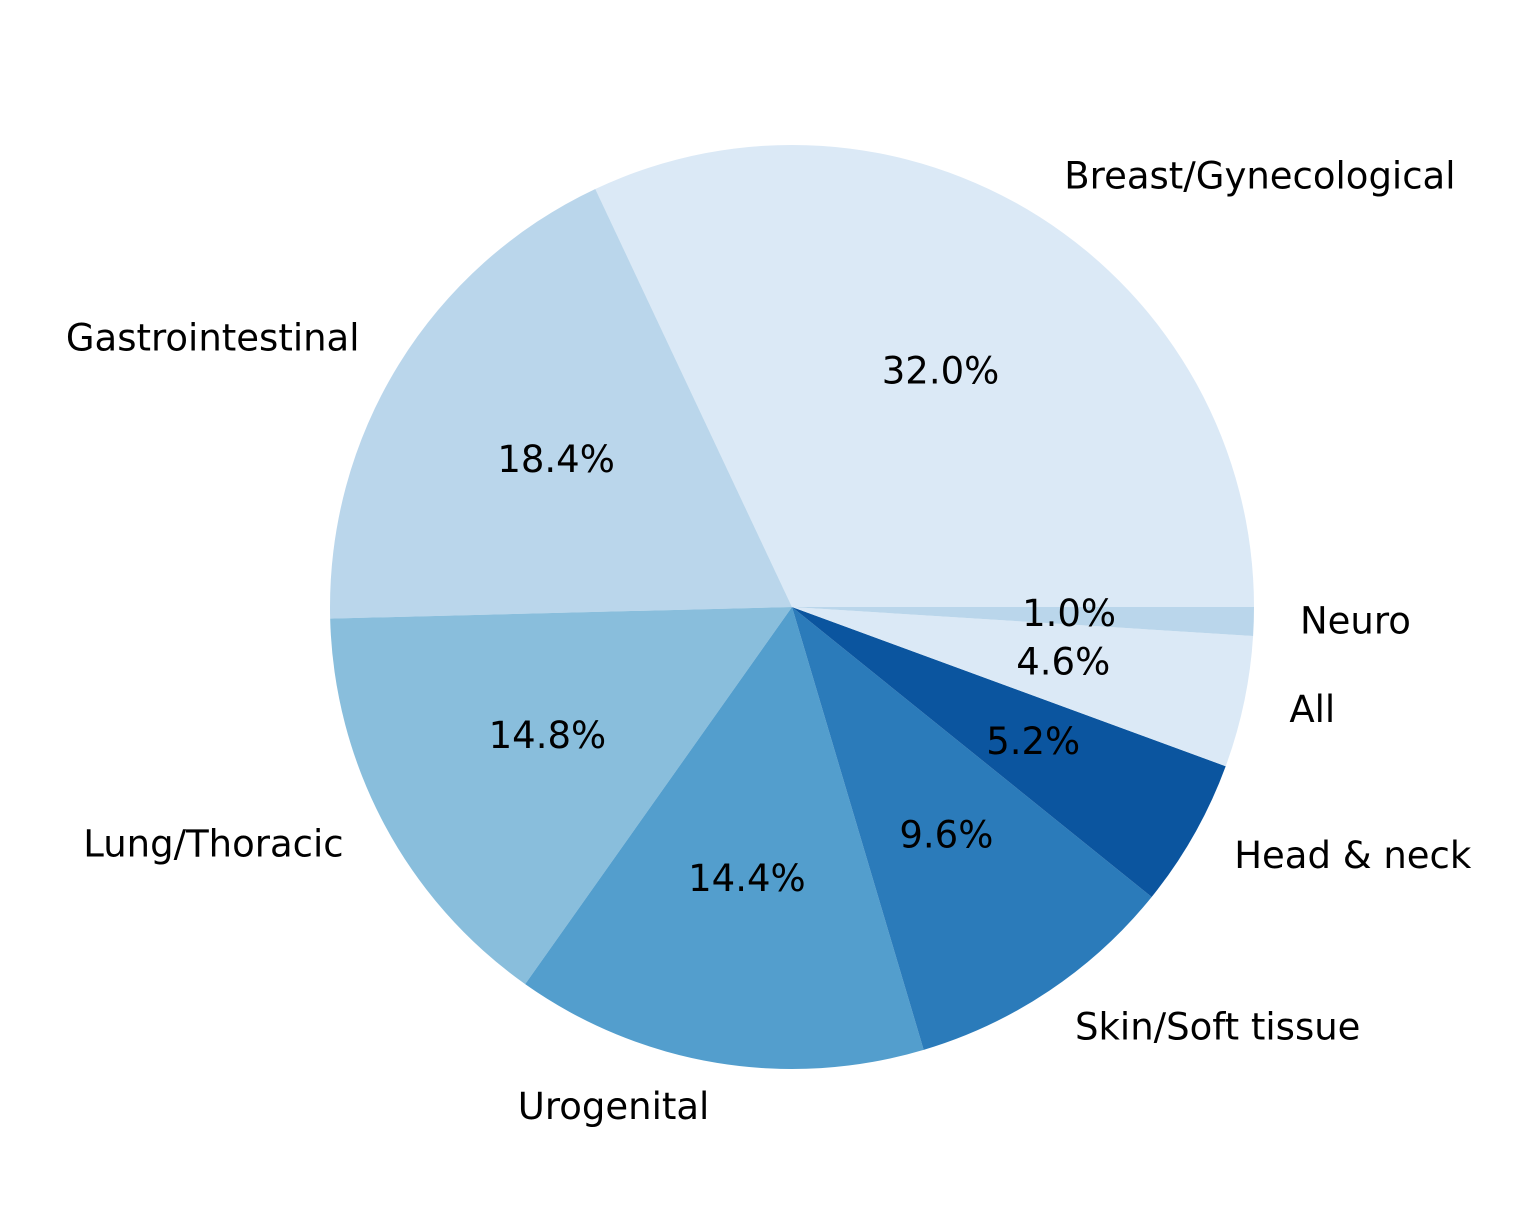  Describe the element at coordinates (1312, 709) in the screenshot. I see `slice-label-6: All` at that location.